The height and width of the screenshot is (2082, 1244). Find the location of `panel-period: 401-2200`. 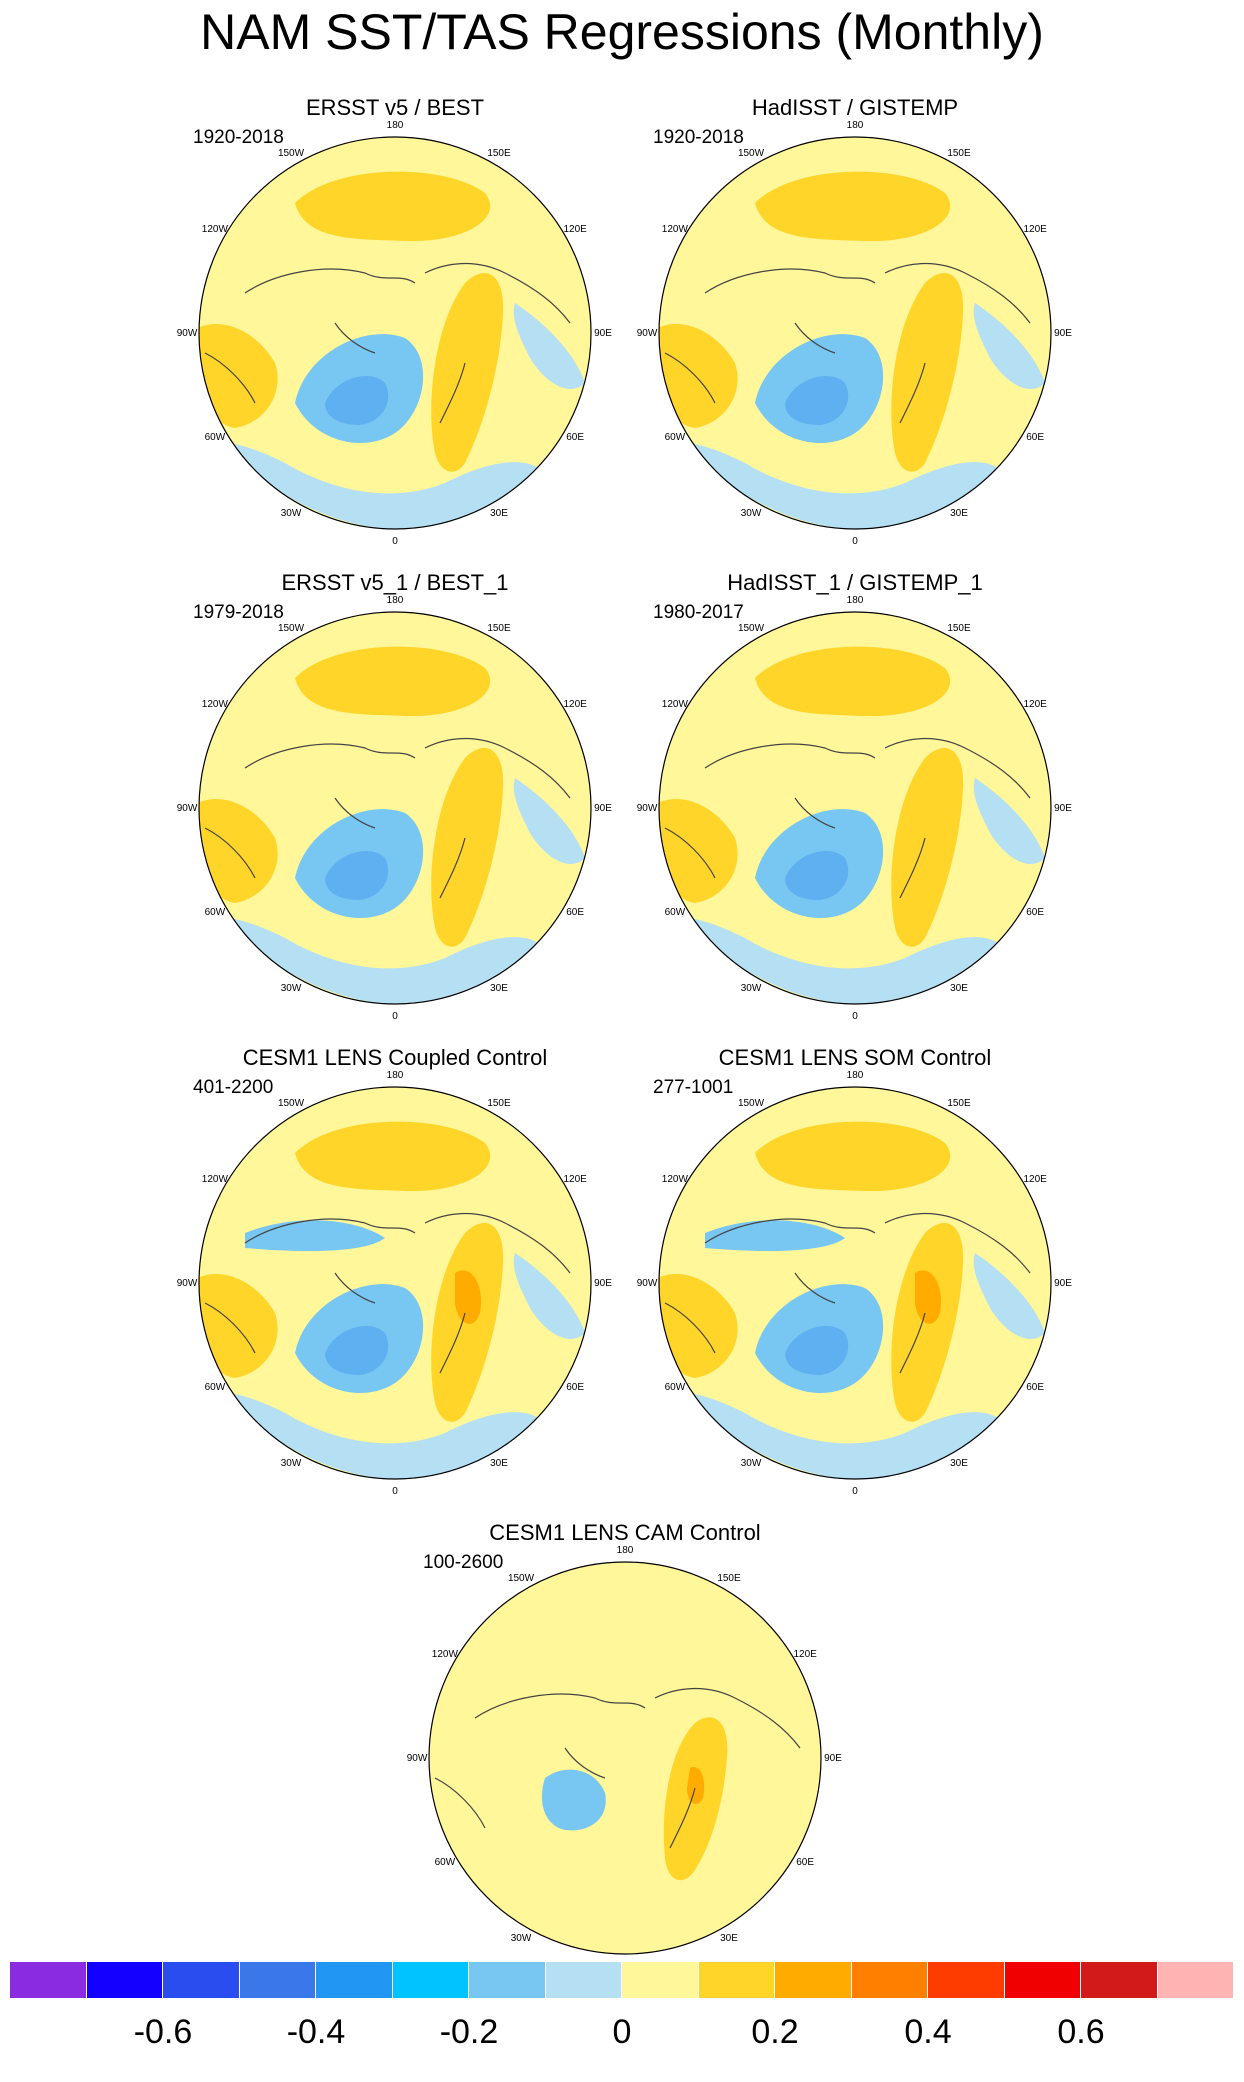

panel-period: 401-2200 is located at coordinates (233, 1087).